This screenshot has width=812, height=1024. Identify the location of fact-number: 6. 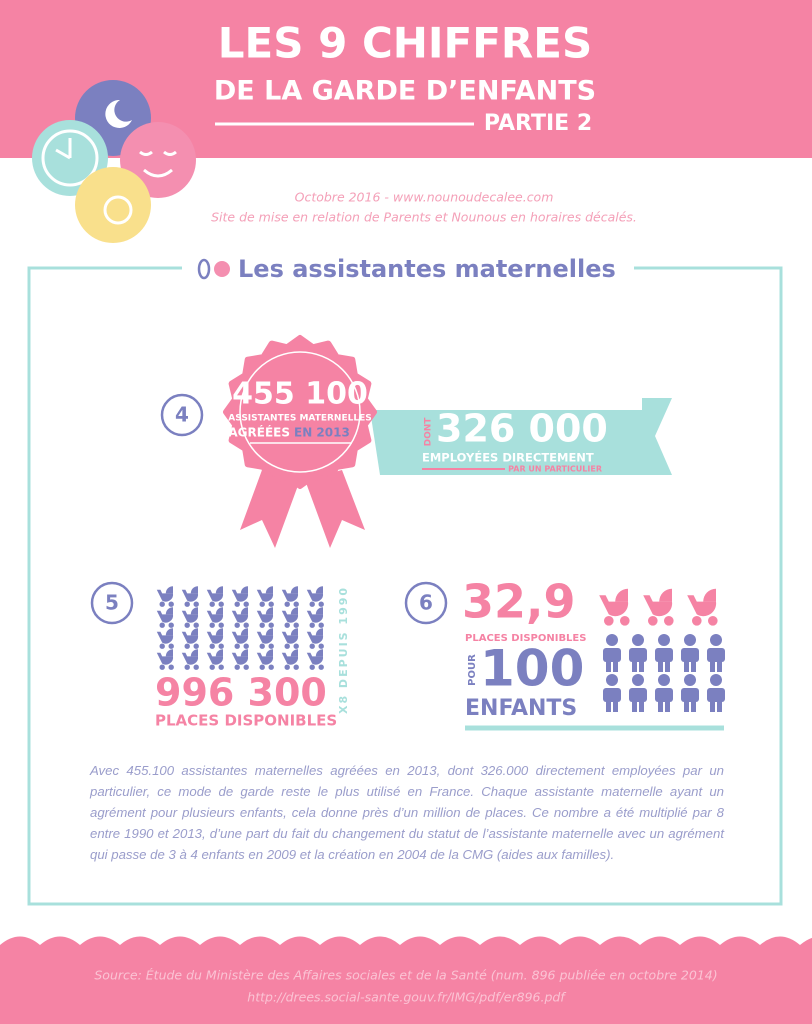
(426, 603).